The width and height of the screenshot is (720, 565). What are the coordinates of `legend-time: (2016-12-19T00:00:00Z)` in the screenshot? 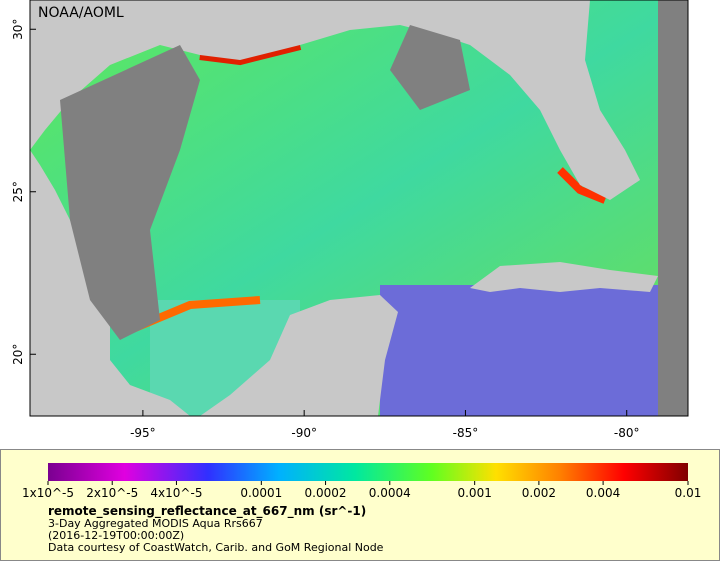 It's located at (116, 535).